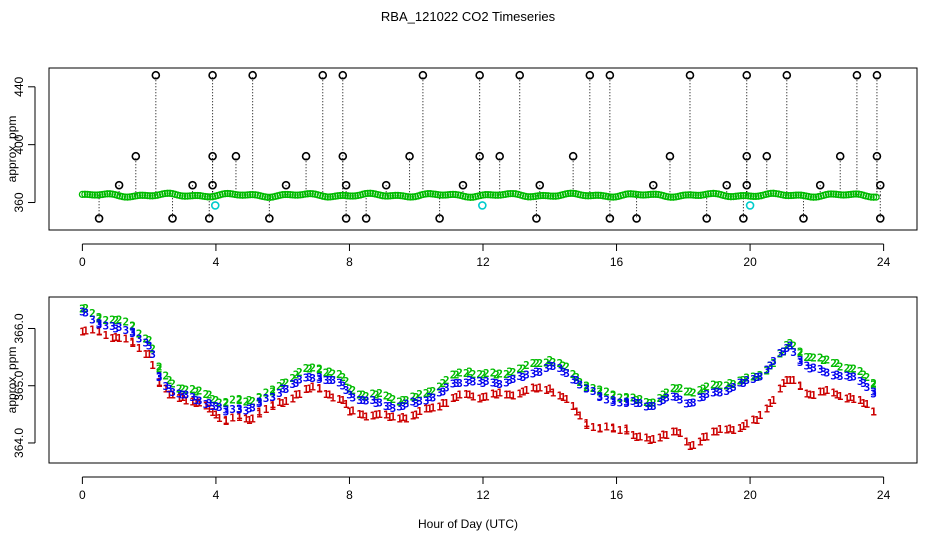 The width and height of the screenshot is (936, 540). Describe the element at coordinates (19, 443) in the screenshot. I see `cal-y-tick-label: 364.0` at that location.